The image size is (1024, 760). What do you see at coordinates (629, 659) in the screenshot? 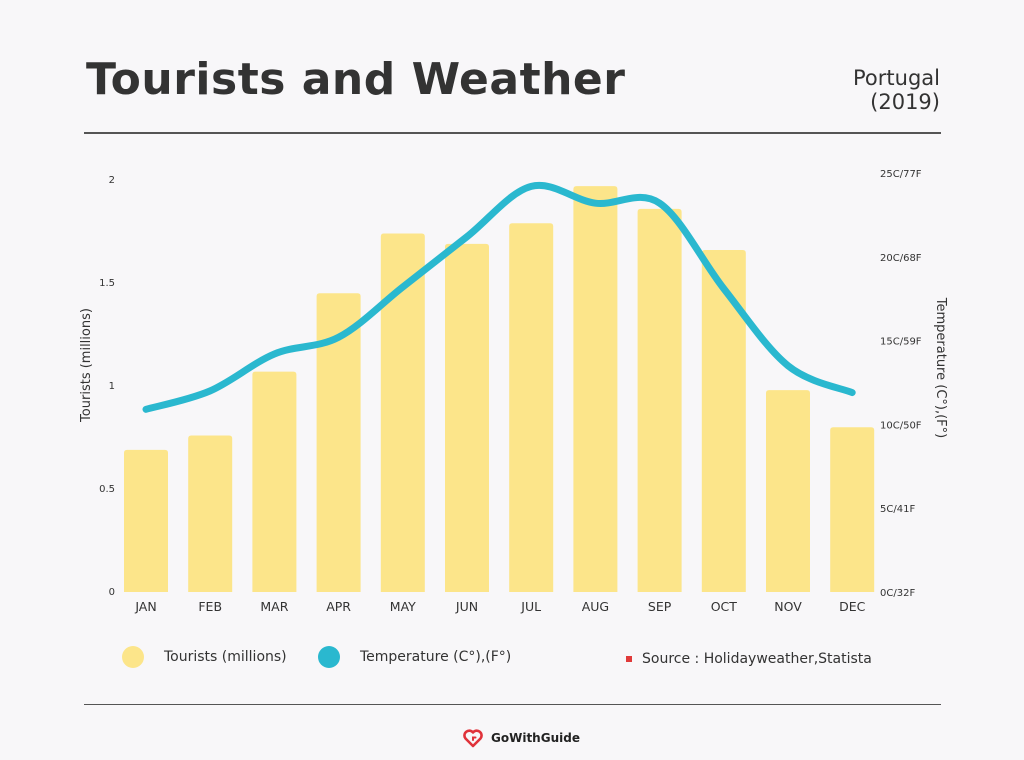
I see `source-bullet-icon` at bounding box center [629, 659].